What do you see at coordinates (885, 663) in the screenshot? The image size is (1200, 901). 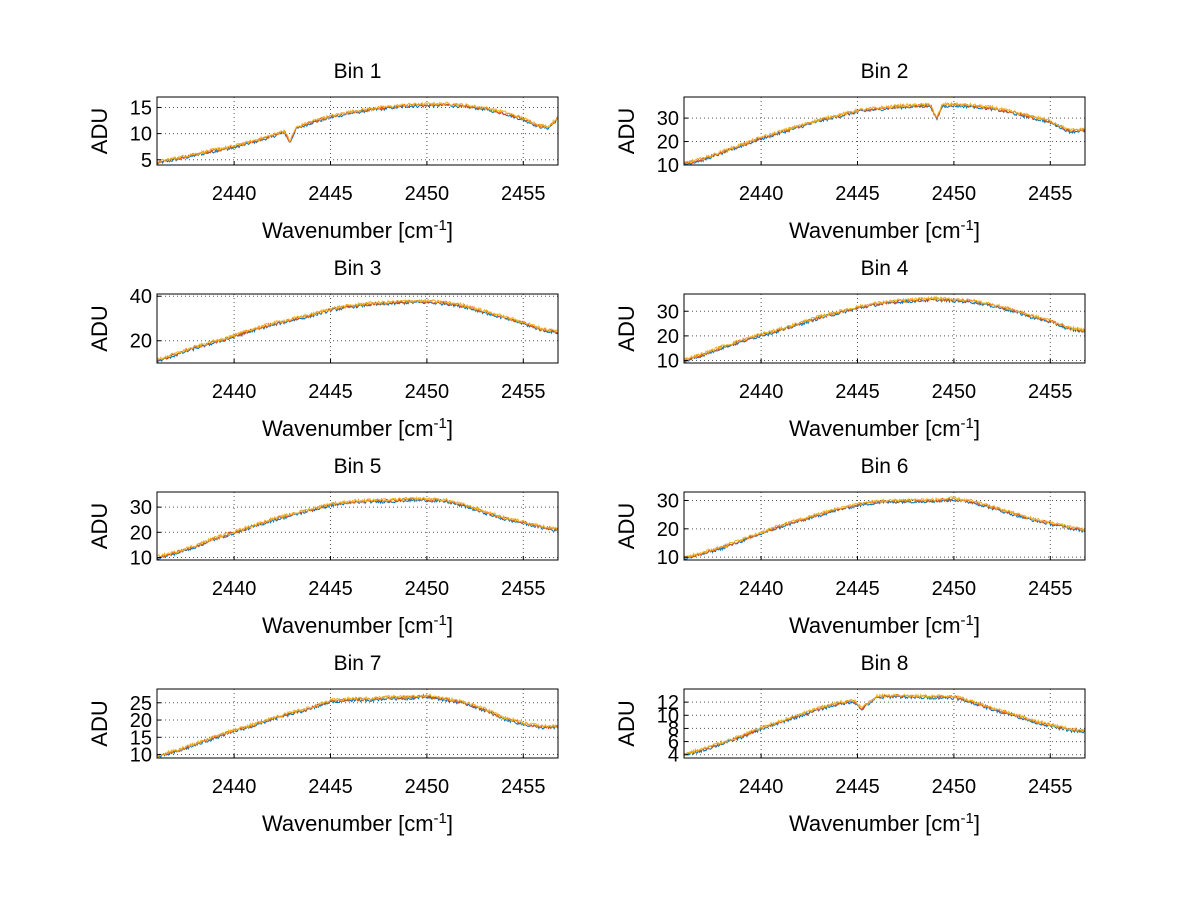 I see `subplot-title: Bin 8` at bounding box center [885, 663].